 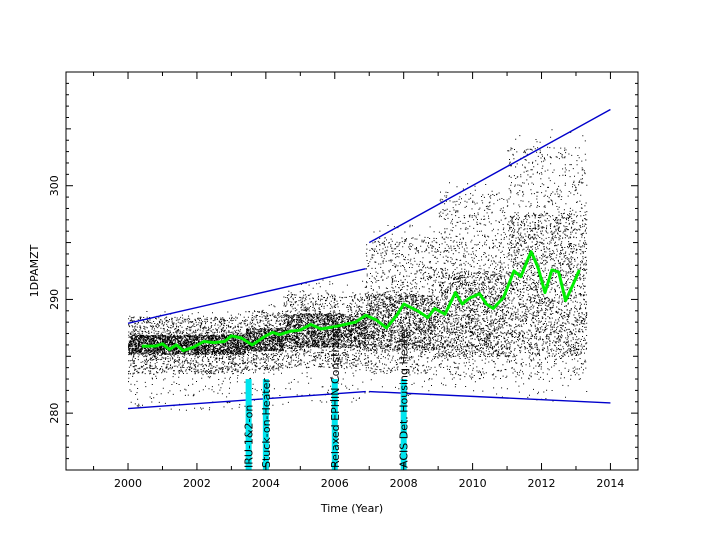 I want to click on x-tick-label: 2008, so click(x=404, y=483).